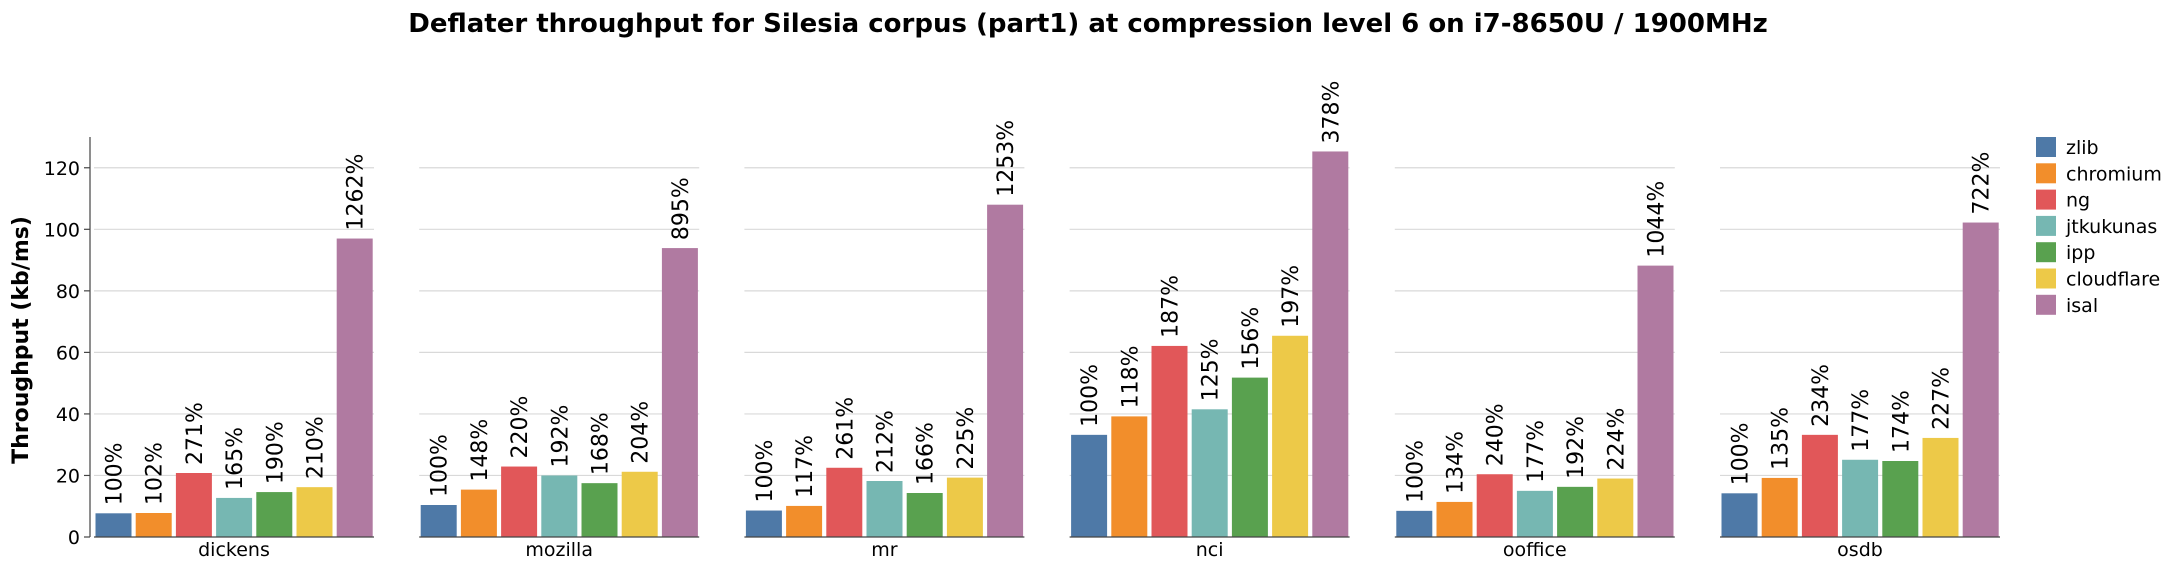 This screenshot has width=2174, height=568. I want to click on bar-isal-mr, so click(1005, 370).